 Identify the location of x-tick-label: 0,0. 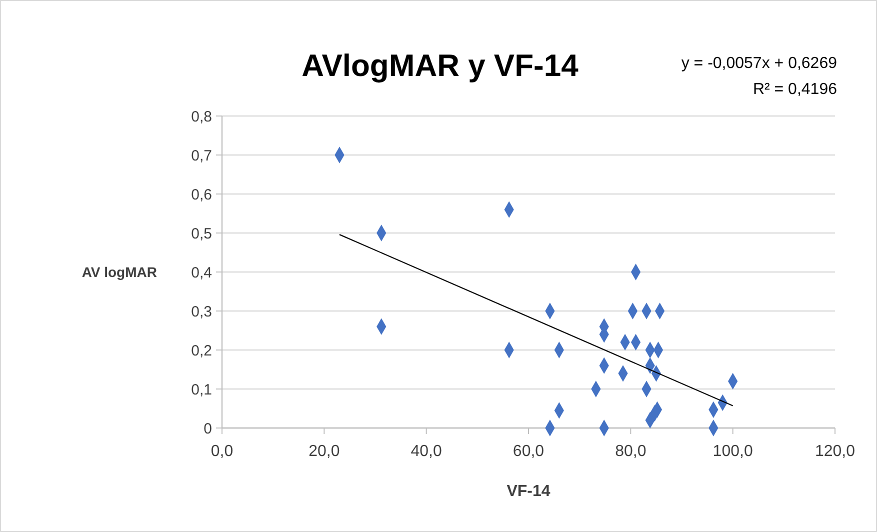
(222, 451).